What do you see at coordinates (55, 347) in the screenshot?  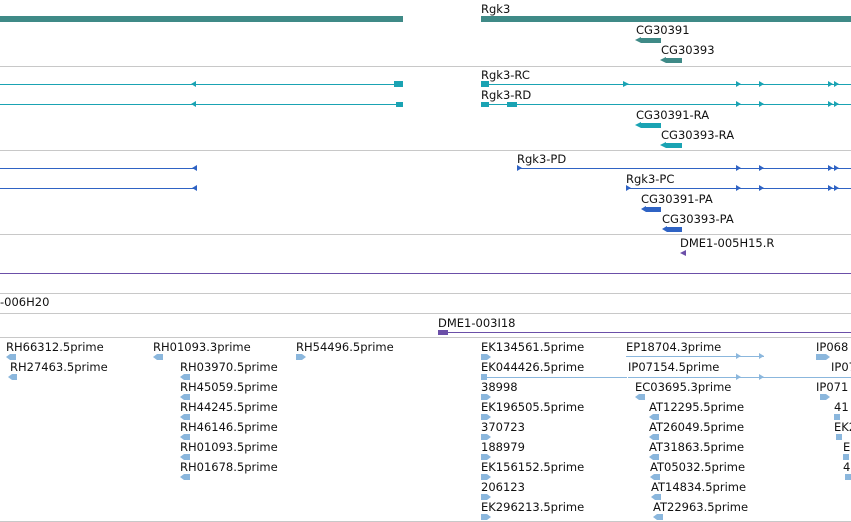 I see `est-label: RH66312.5prime` at bounding box center [55, 347].